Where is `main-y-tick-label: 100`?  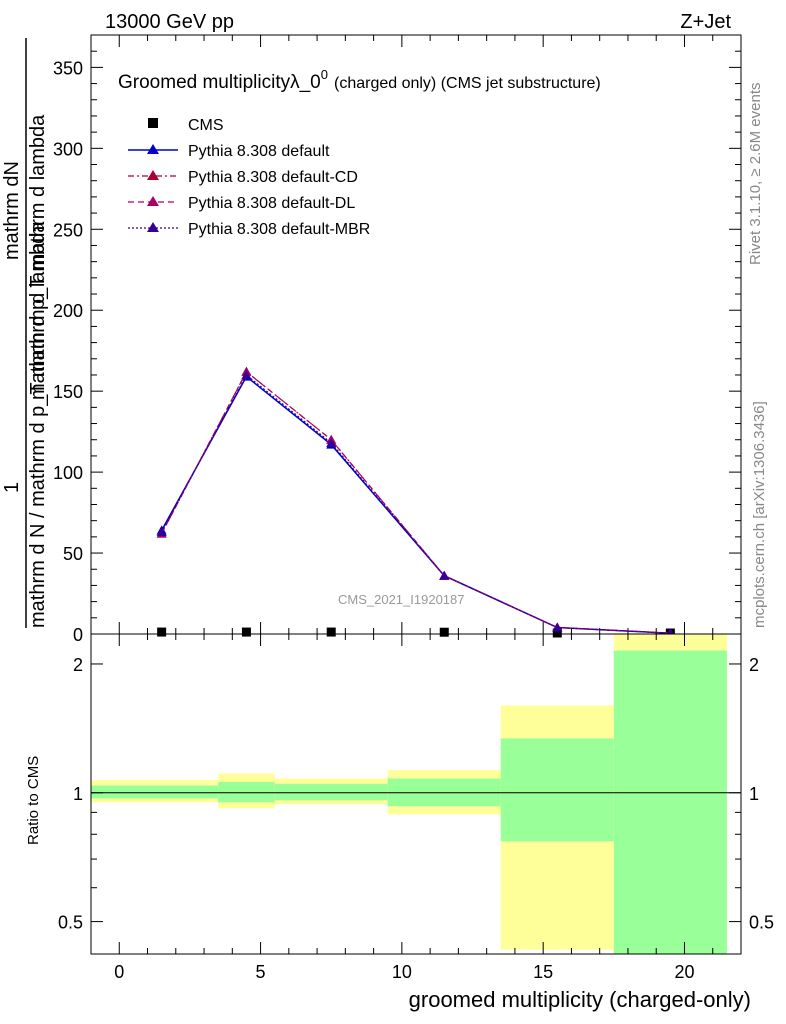
main-y-tick-label: 100 is located at coordinates (68, 473).